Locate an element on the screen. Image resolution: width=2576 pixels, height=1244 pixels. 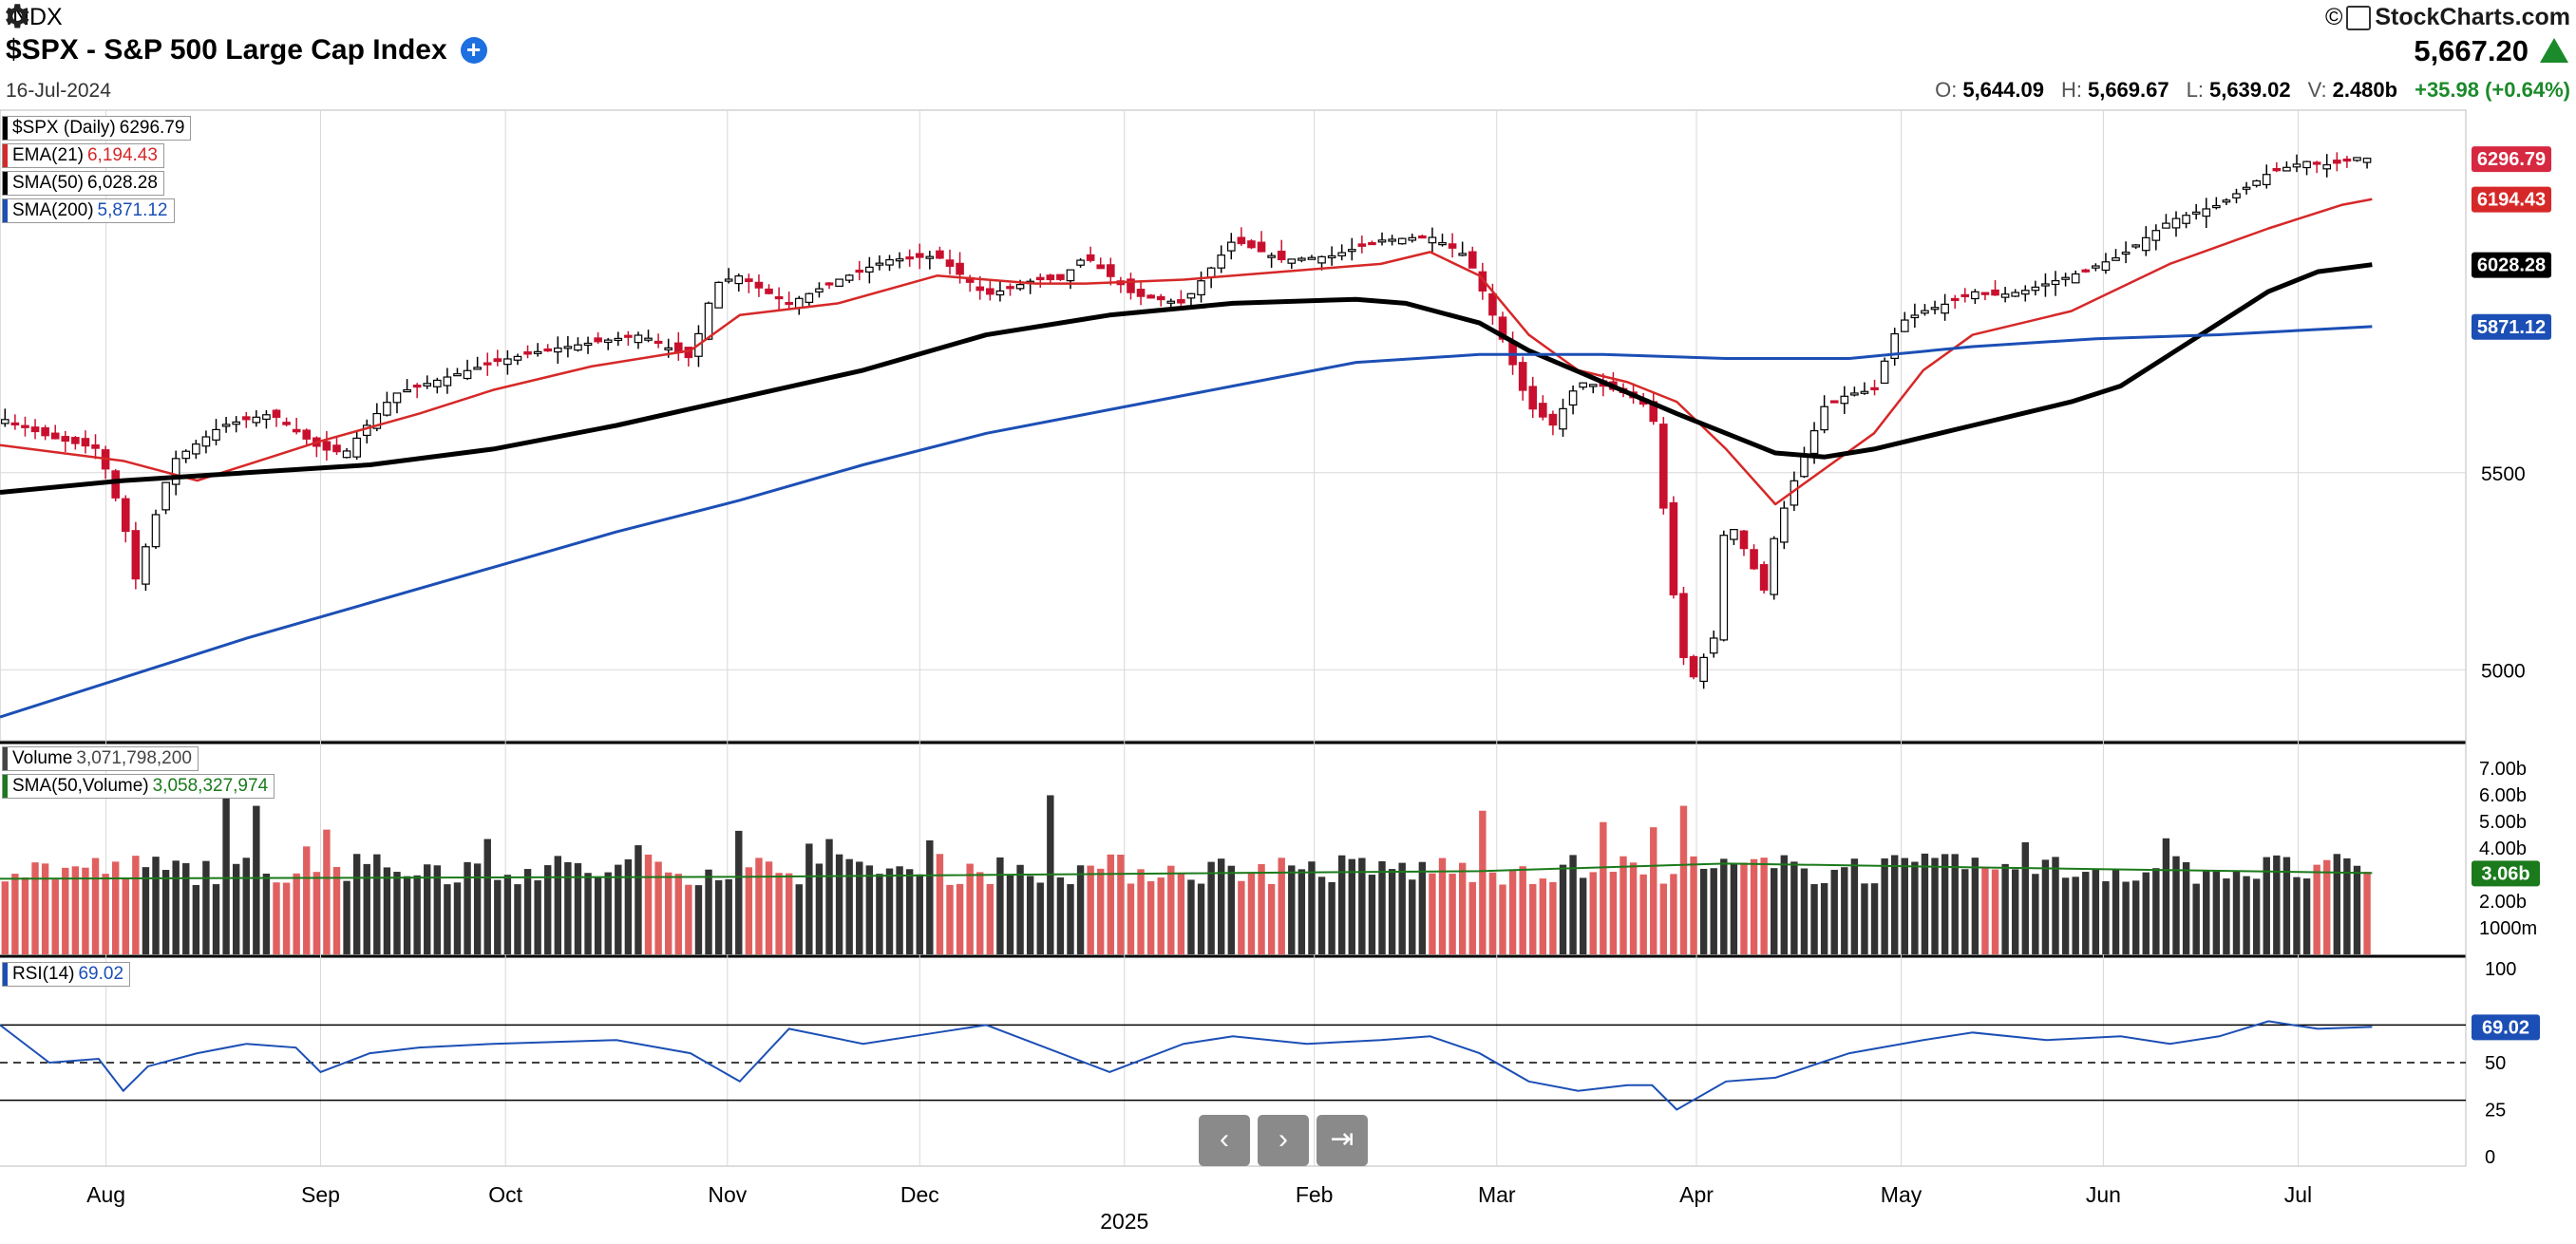
scroll-right-chevron-icon: › is located at coordinates (1283, 1140).